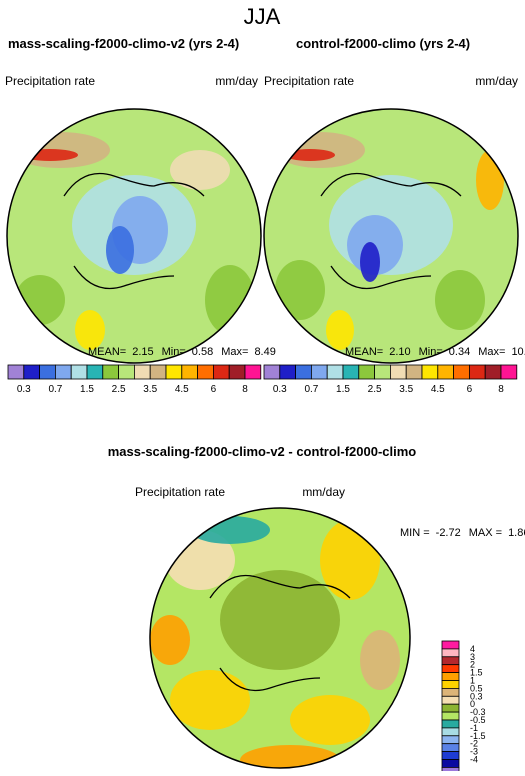 This screenshot has height=776, width=525. I want to click on colorbar-label: -1, so click(474, 728).